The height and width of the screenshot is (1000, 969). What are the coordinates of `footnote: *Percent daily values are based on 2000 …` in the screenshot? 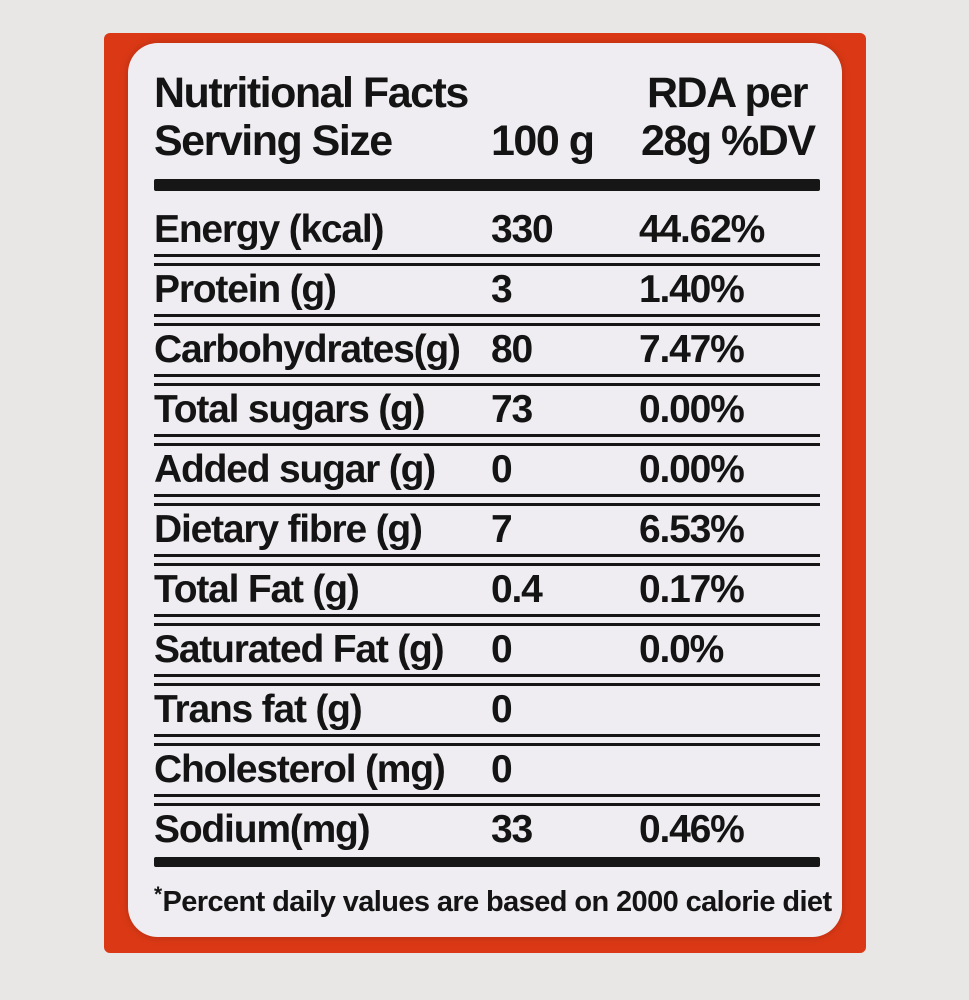 It's located at (493, 901).